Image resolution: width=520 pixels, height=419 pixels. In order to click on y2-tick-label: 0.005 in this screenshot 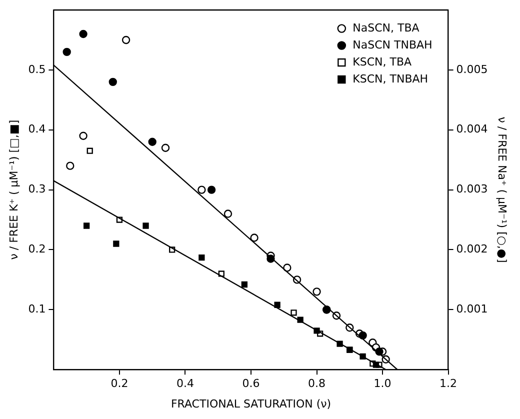, I will do `click(472, 69)`.